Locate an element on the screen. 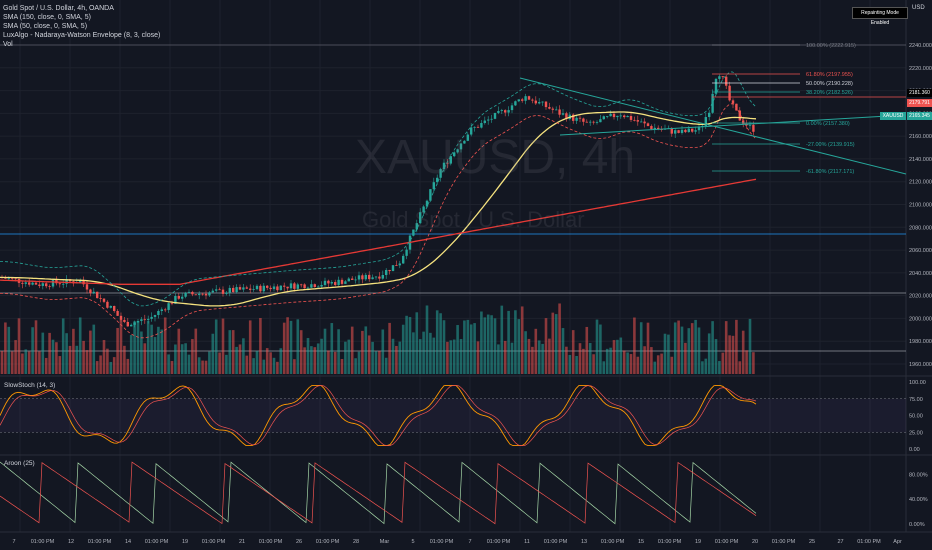  volume-bars is located at coordinates (377, 338).